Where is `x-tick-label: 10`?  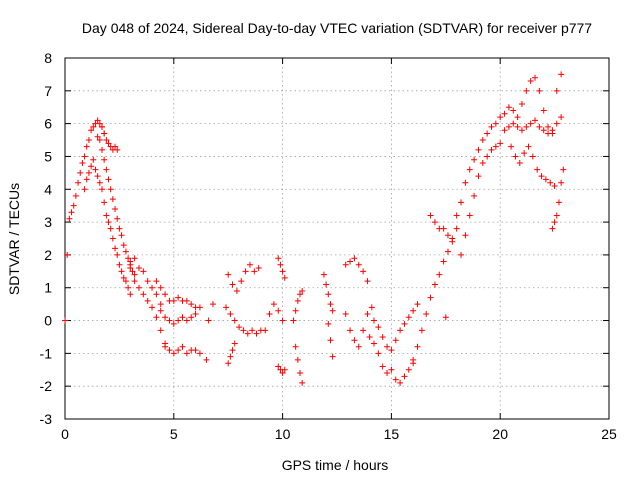
x-tick-label: 10 is located at coordinates (283, 434).